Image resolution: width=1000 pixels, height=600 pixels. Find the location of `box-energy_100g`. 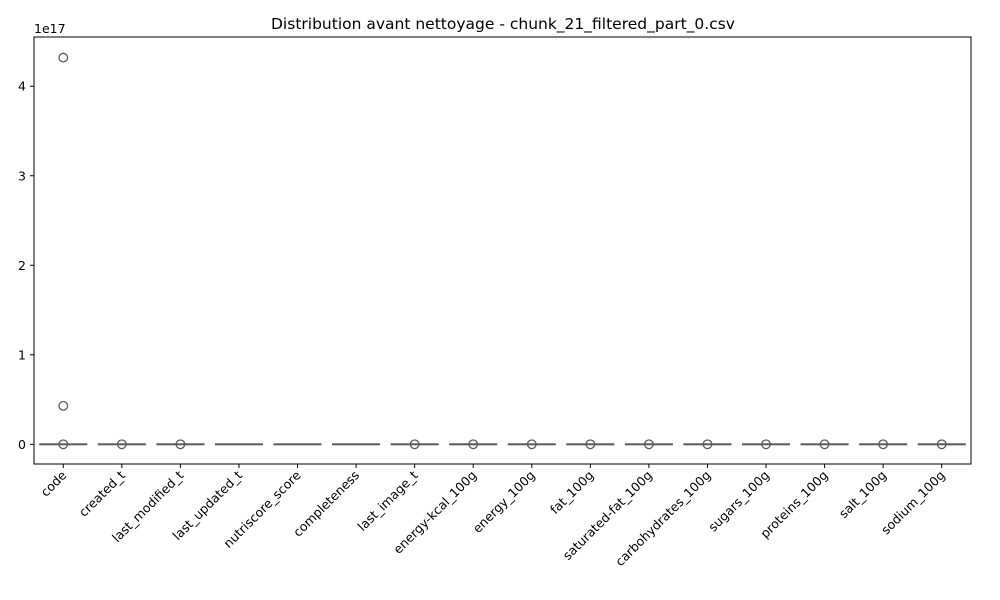

box-energy_100g is located at coordinates (531, 444).